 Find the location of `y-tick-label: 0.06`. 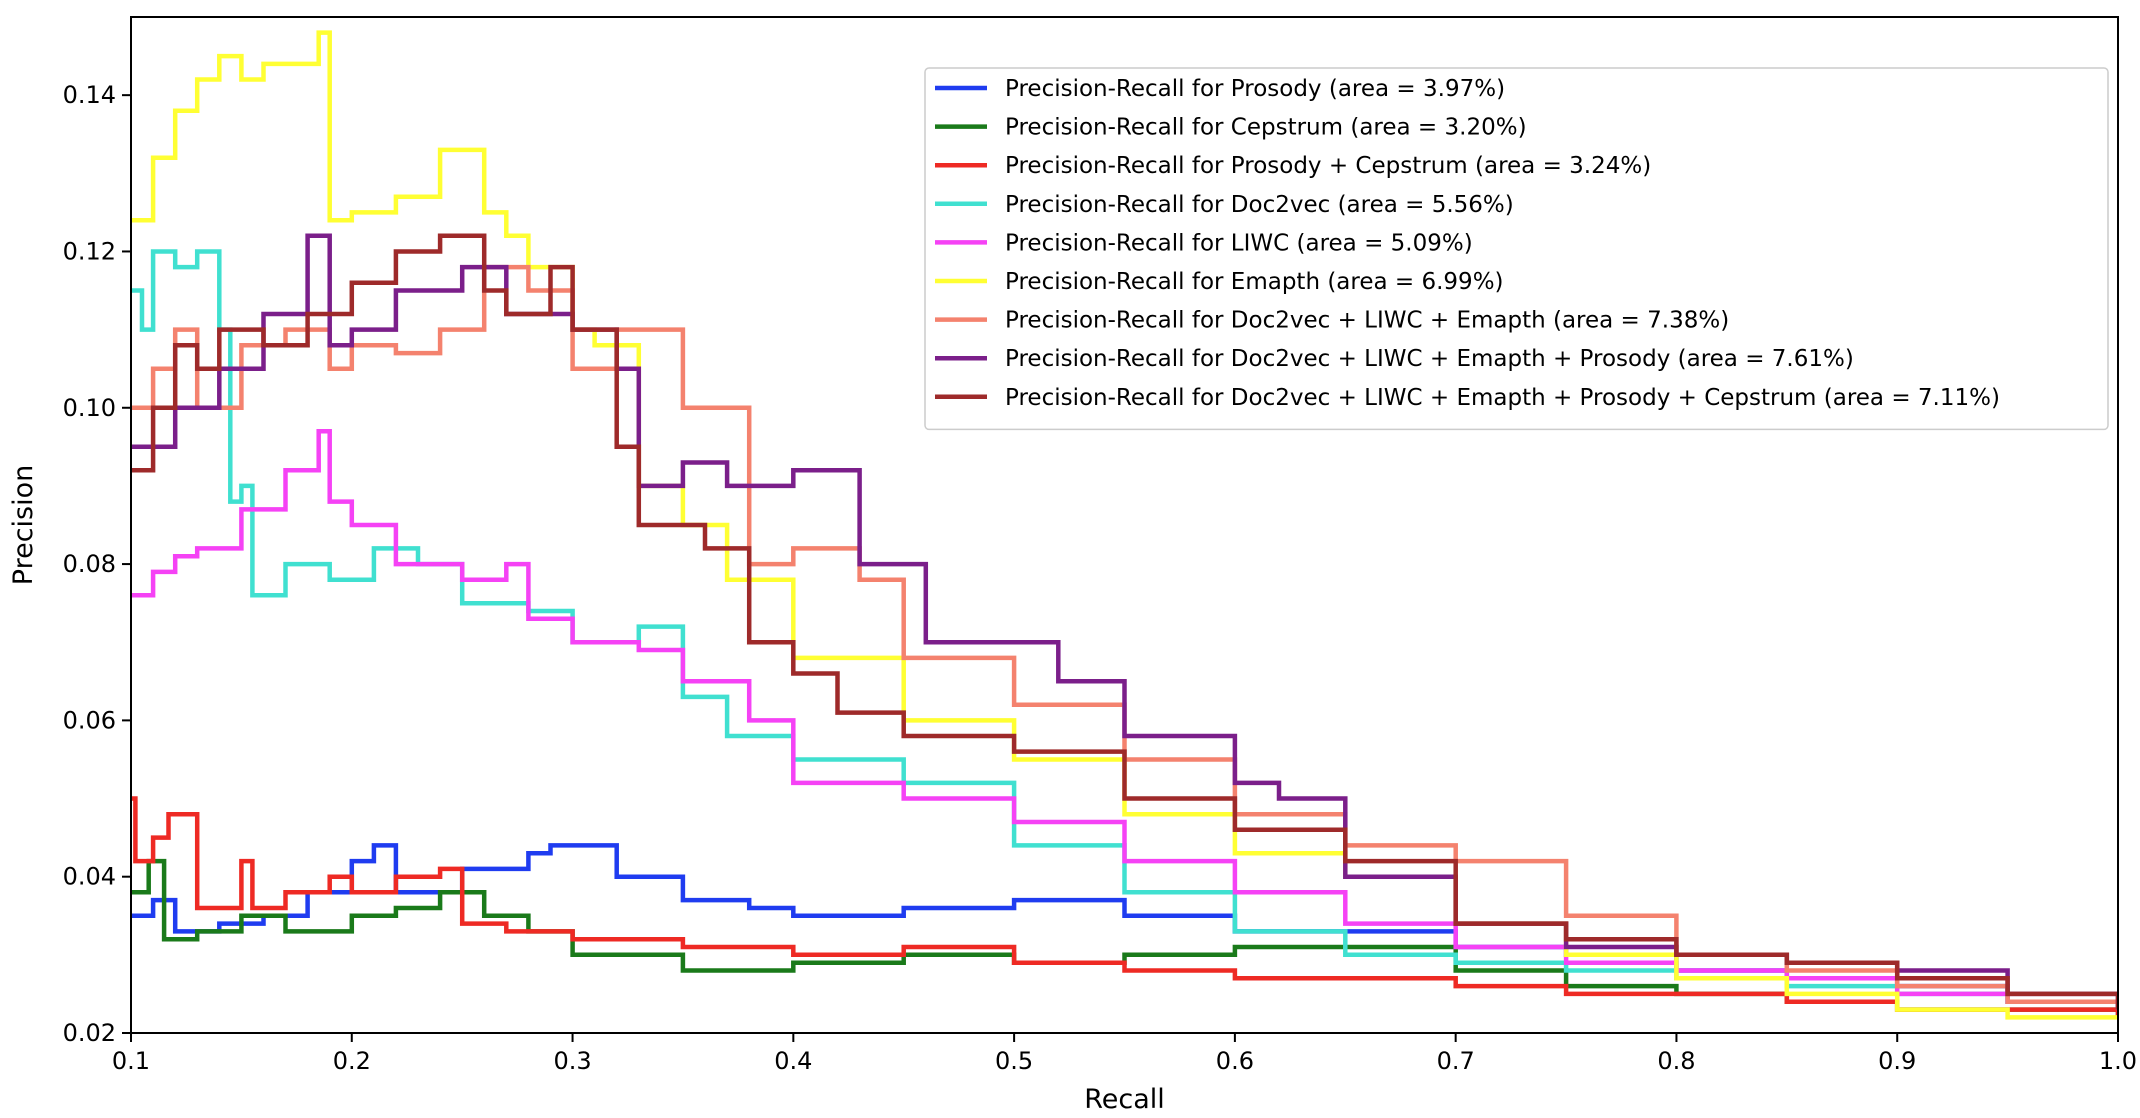

y-tick-label: 0.06 is located at coordinates (89, 720).